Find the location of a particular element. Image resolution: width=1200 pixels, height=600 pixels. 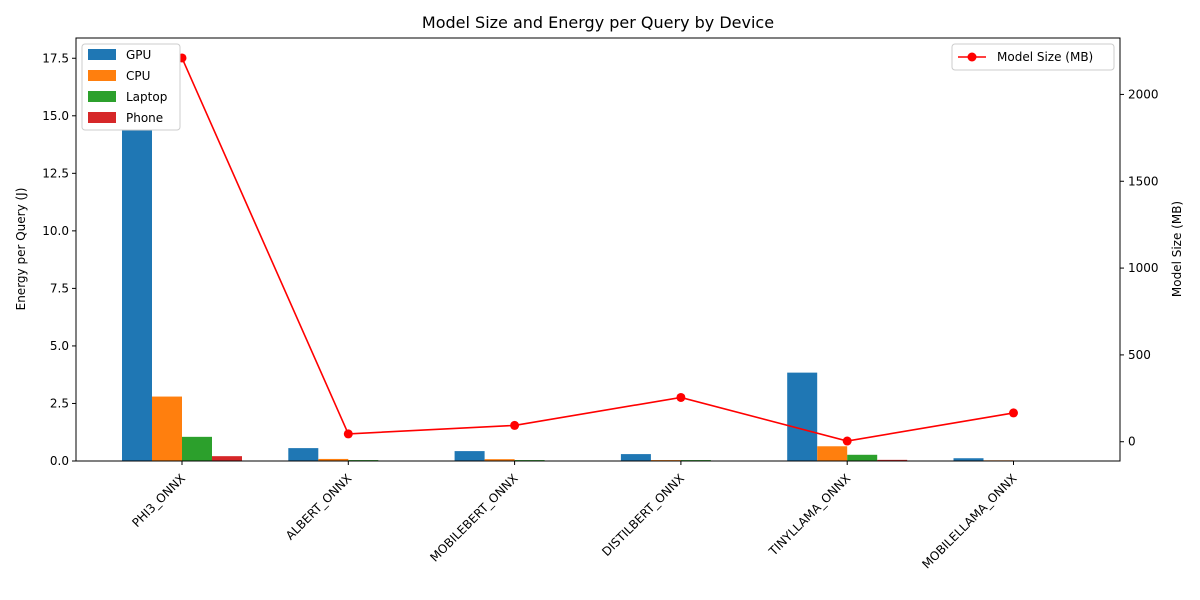

y2-tick-label: 2000 is located at coordinates (1143, 94).